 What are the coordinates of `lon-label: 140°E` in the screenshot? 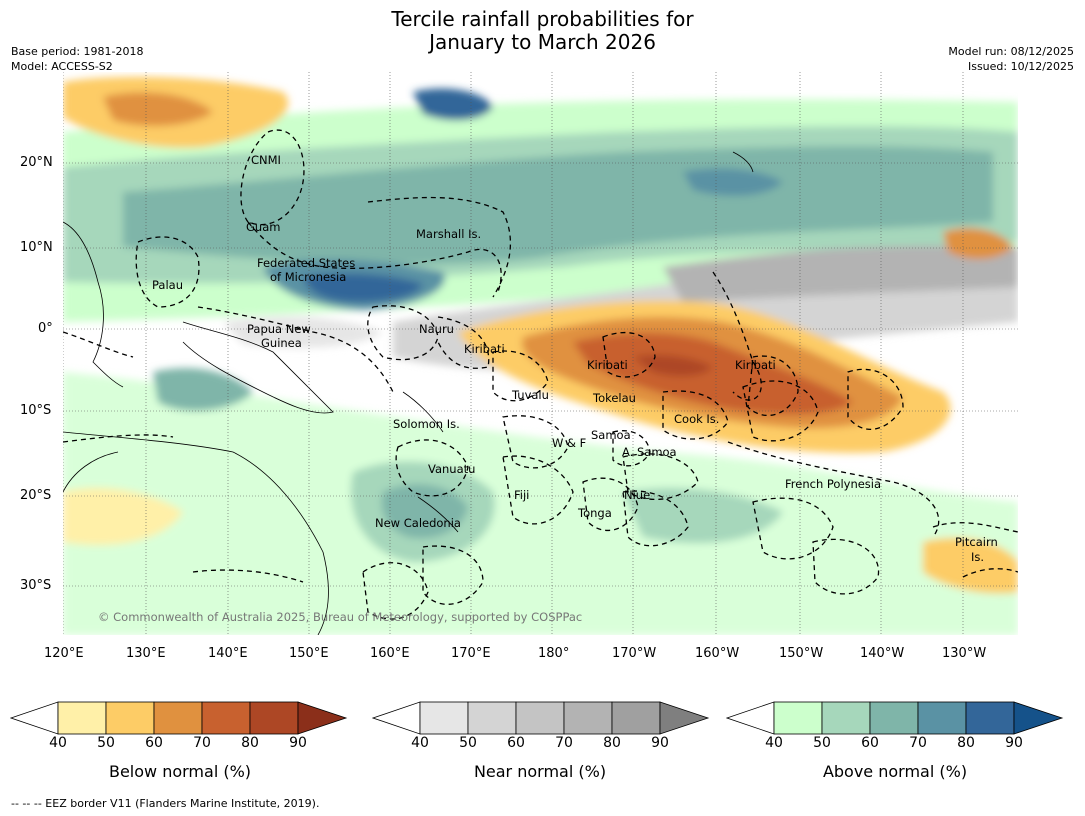 It's located at (228, 653).